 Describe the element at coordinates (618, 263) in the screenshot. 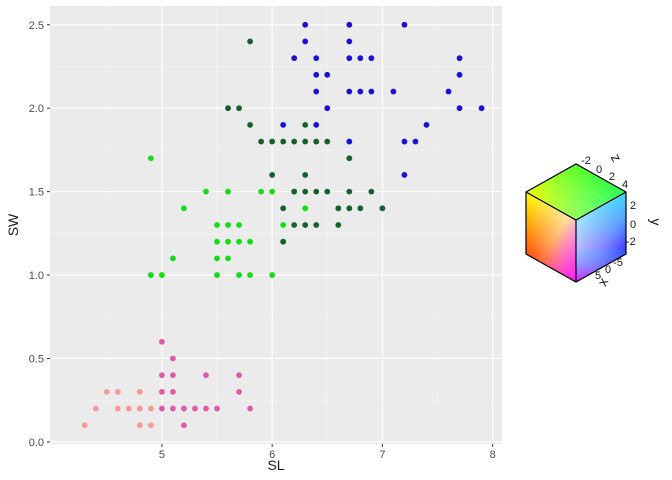

I see `cube-x-tick-3: -5` at that location.